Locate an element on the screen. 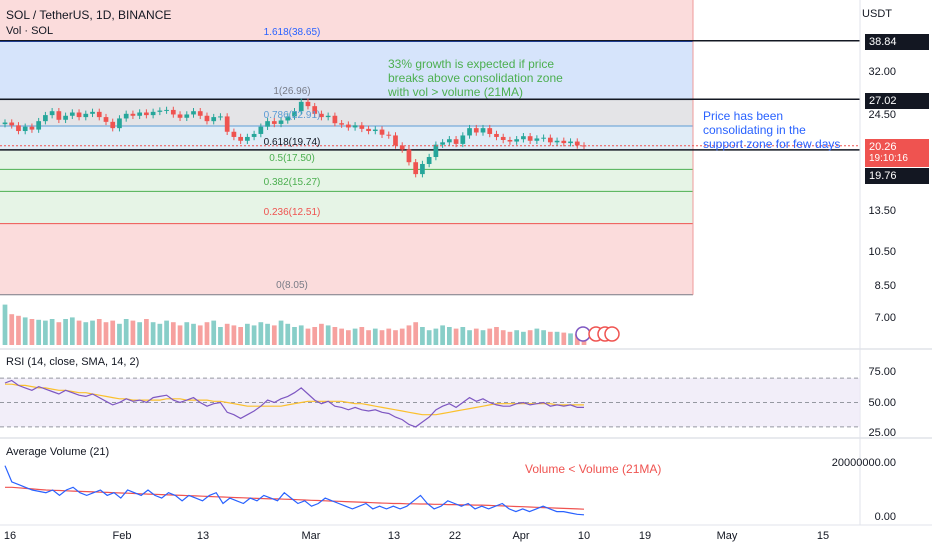  avg-volume-legend: Average Volume (21) is located at coordinates (58, 452).